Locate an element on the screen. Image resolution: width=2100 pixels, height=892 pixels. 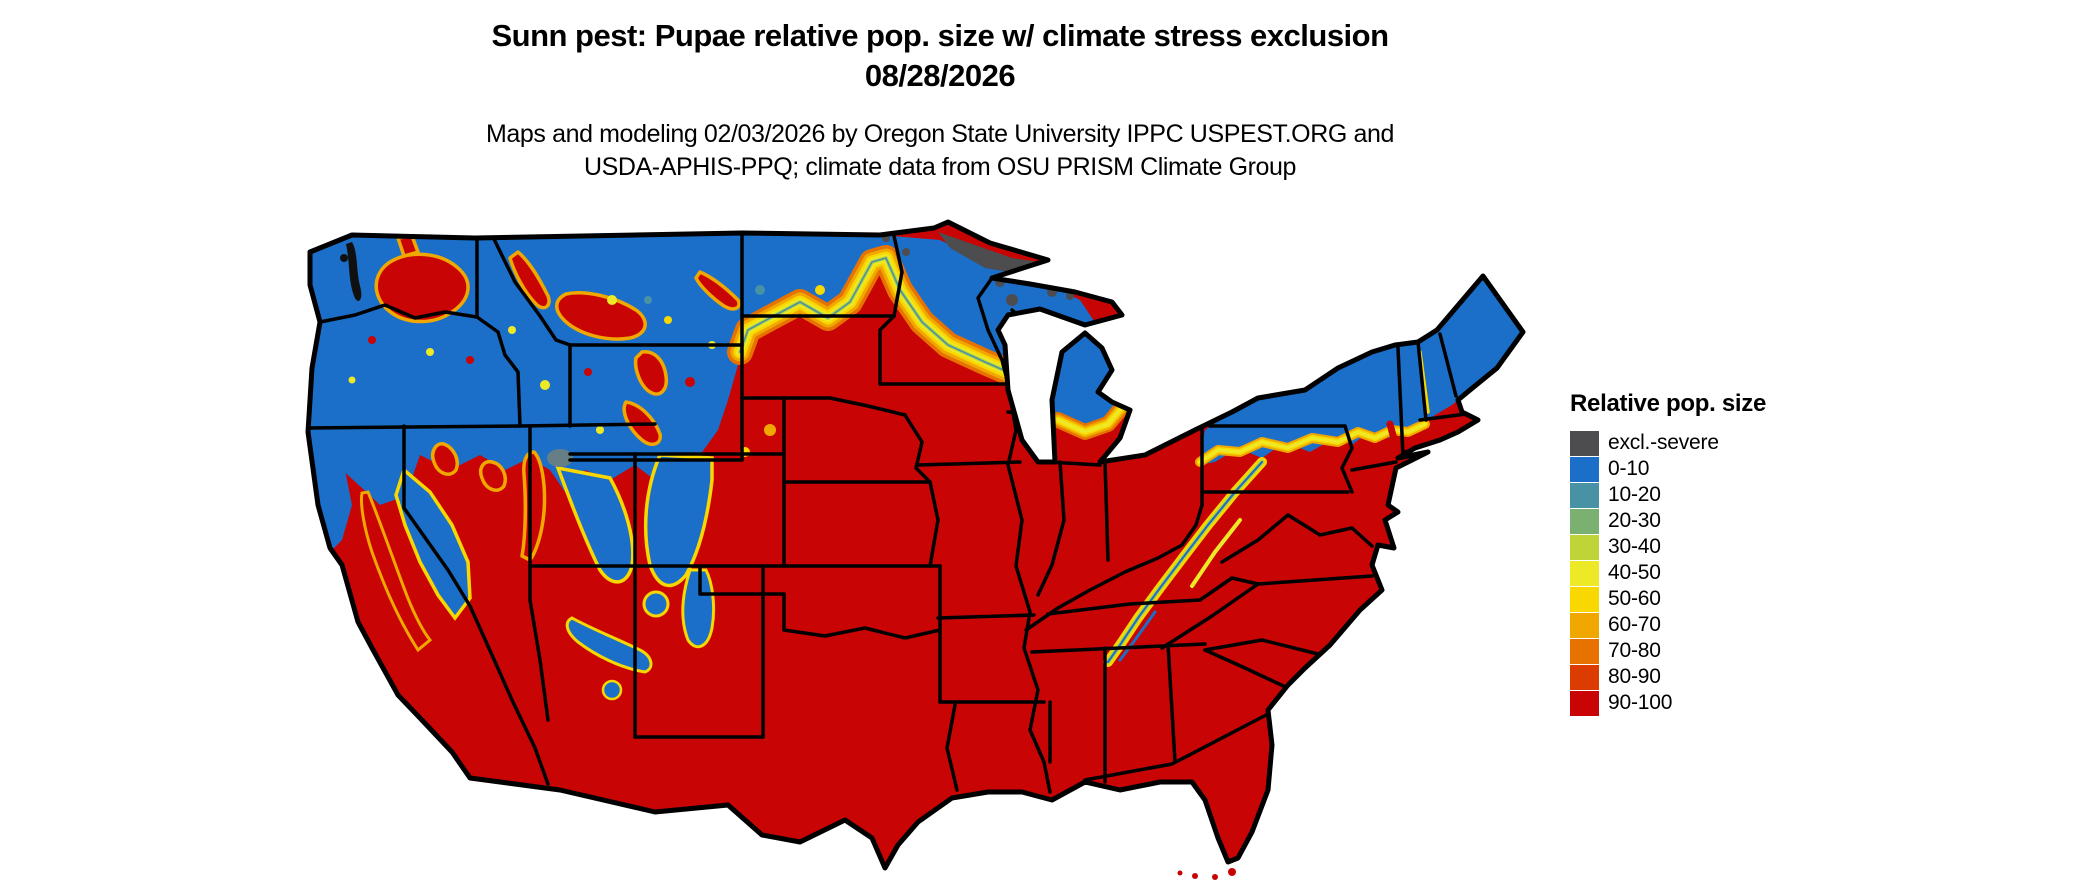
legend-item-label: 10-20 is located at coordinates (1634, 494).